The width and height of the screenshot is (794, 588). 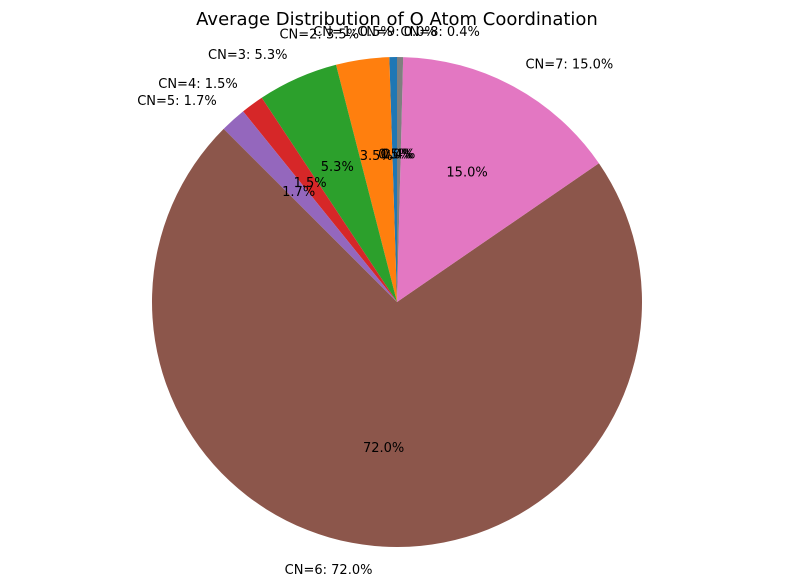 I want to click on slice-label-cn-7: CN=7: 15.0%, so click(x=569, y=65).